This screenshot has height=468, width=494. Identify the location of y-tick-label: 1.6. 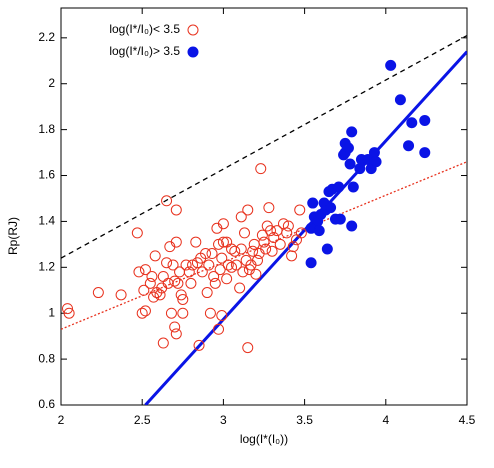
(46, 175).